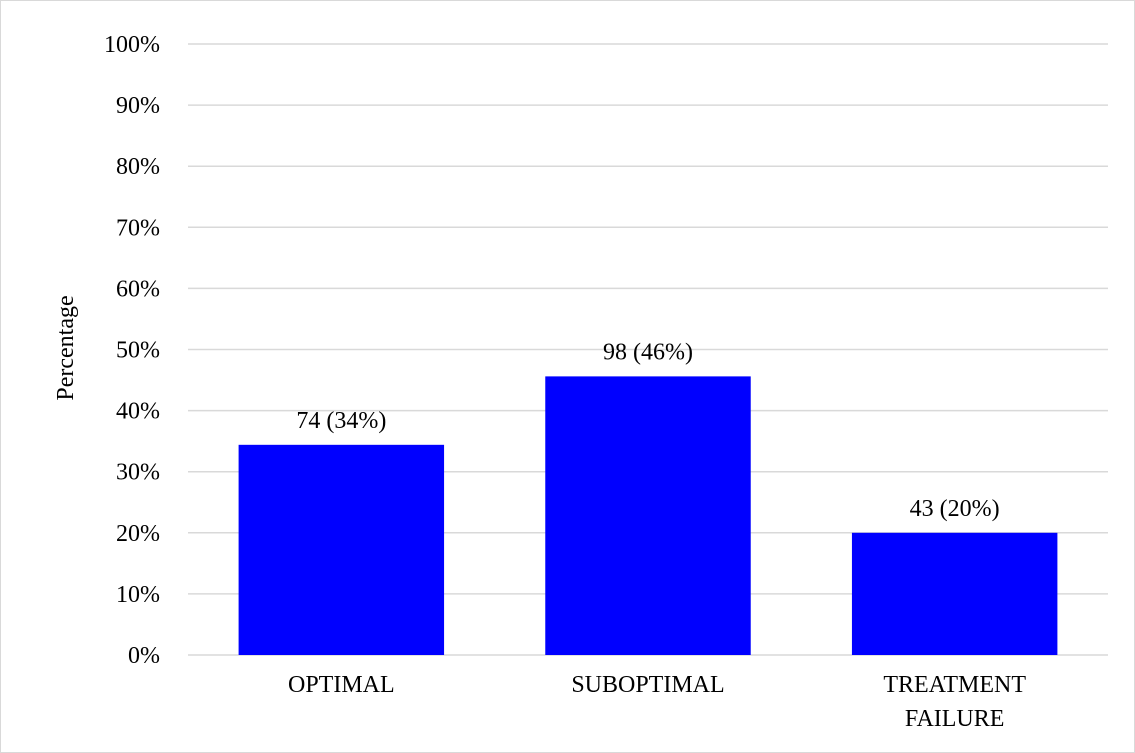 The width and height of the screenshot is (1135, 753). What do you see at coordinates (341, 421) in the screenshot?
I see `data-label: 74 (34%)` at bounding box center [341, 421].